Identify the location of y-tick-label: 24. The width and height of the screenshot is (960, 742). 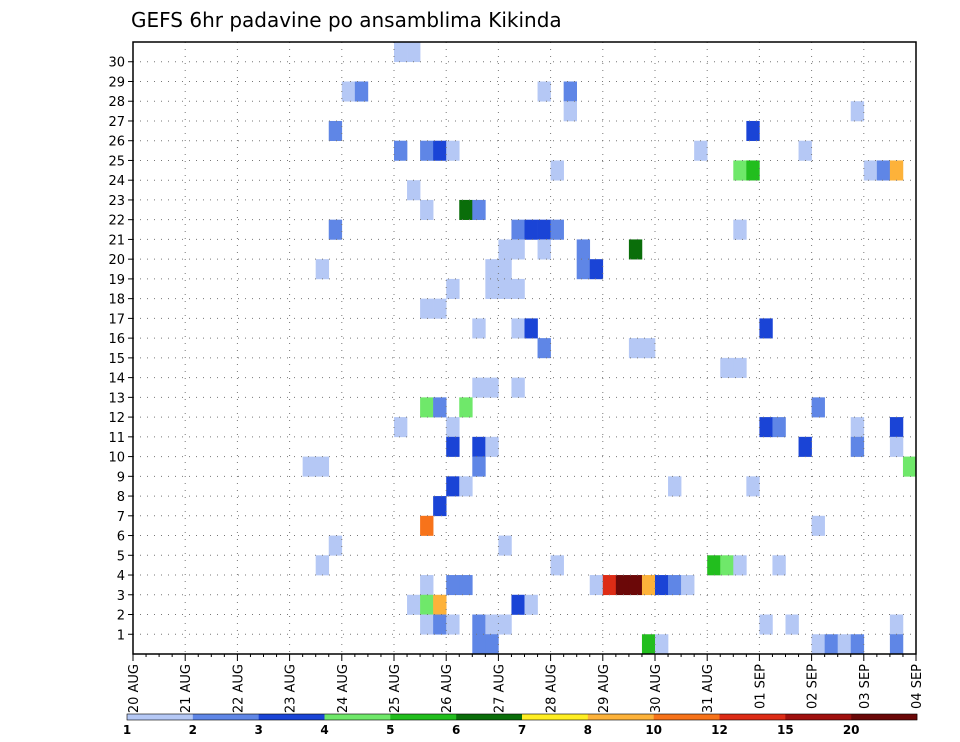
(116, 181).